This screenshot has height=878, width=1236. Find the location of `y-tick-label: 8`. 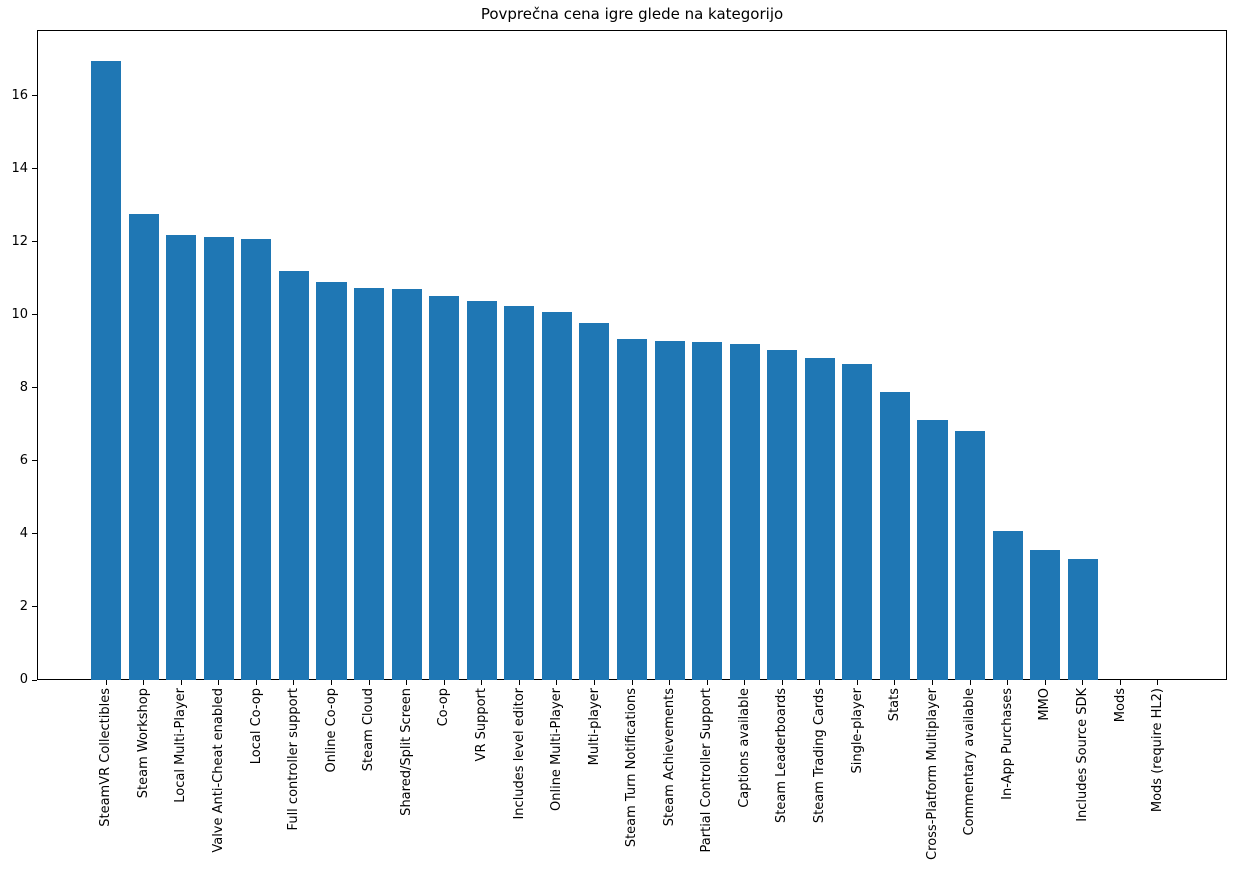

y-tick-label: 8 is located at coordinates (23, 387).